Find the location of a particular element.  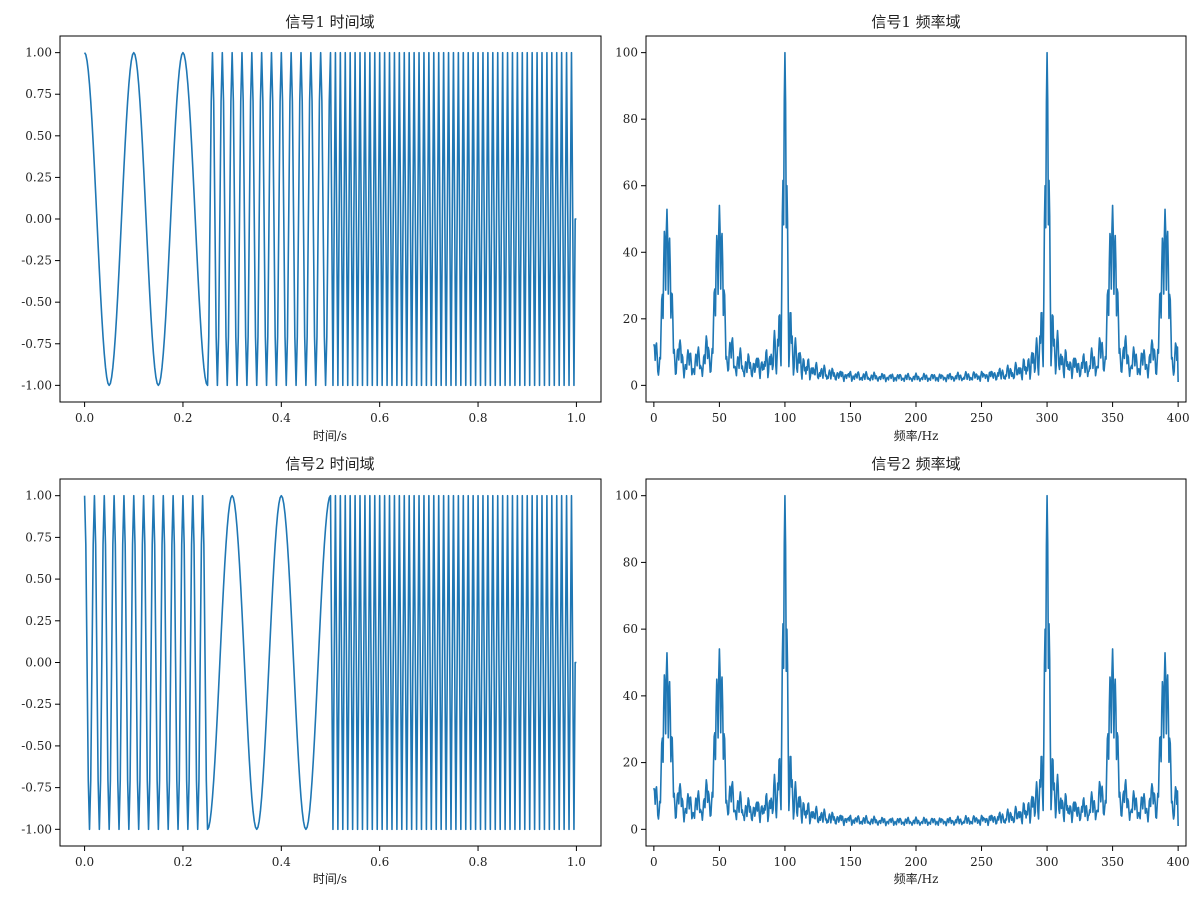

chart-title: 信号1 频率域 is located at coordinates (915, 22).